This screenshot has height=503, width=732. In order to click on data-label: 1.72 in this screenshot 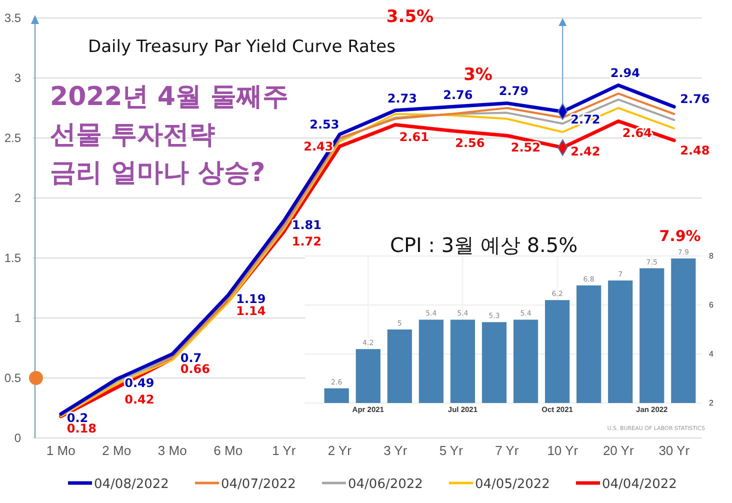, I will do `click(307, 241)`.